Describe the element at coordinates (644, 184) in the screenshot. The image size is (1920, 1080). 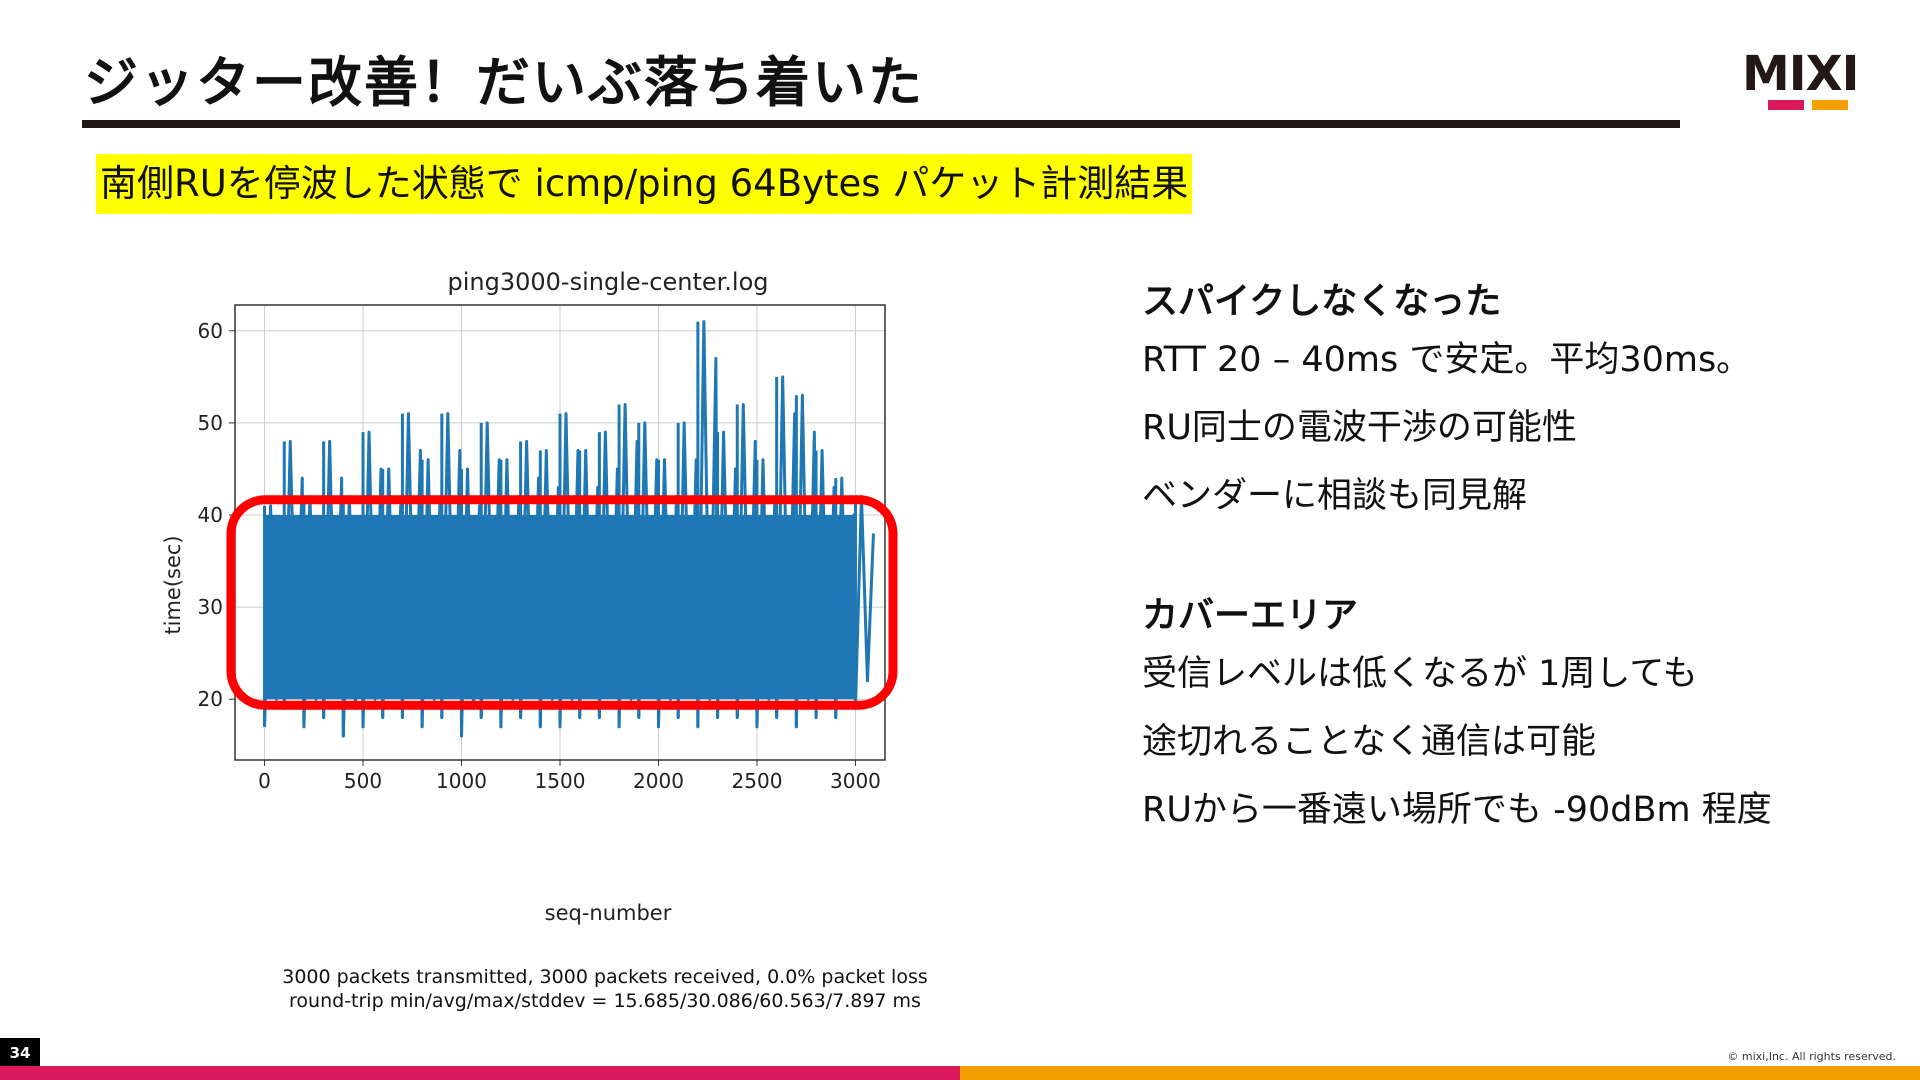
I see `highlighted-subtitle: 南側RUを停波した状態で icmp/ping 64Bytes パケット計測結果` at that location.